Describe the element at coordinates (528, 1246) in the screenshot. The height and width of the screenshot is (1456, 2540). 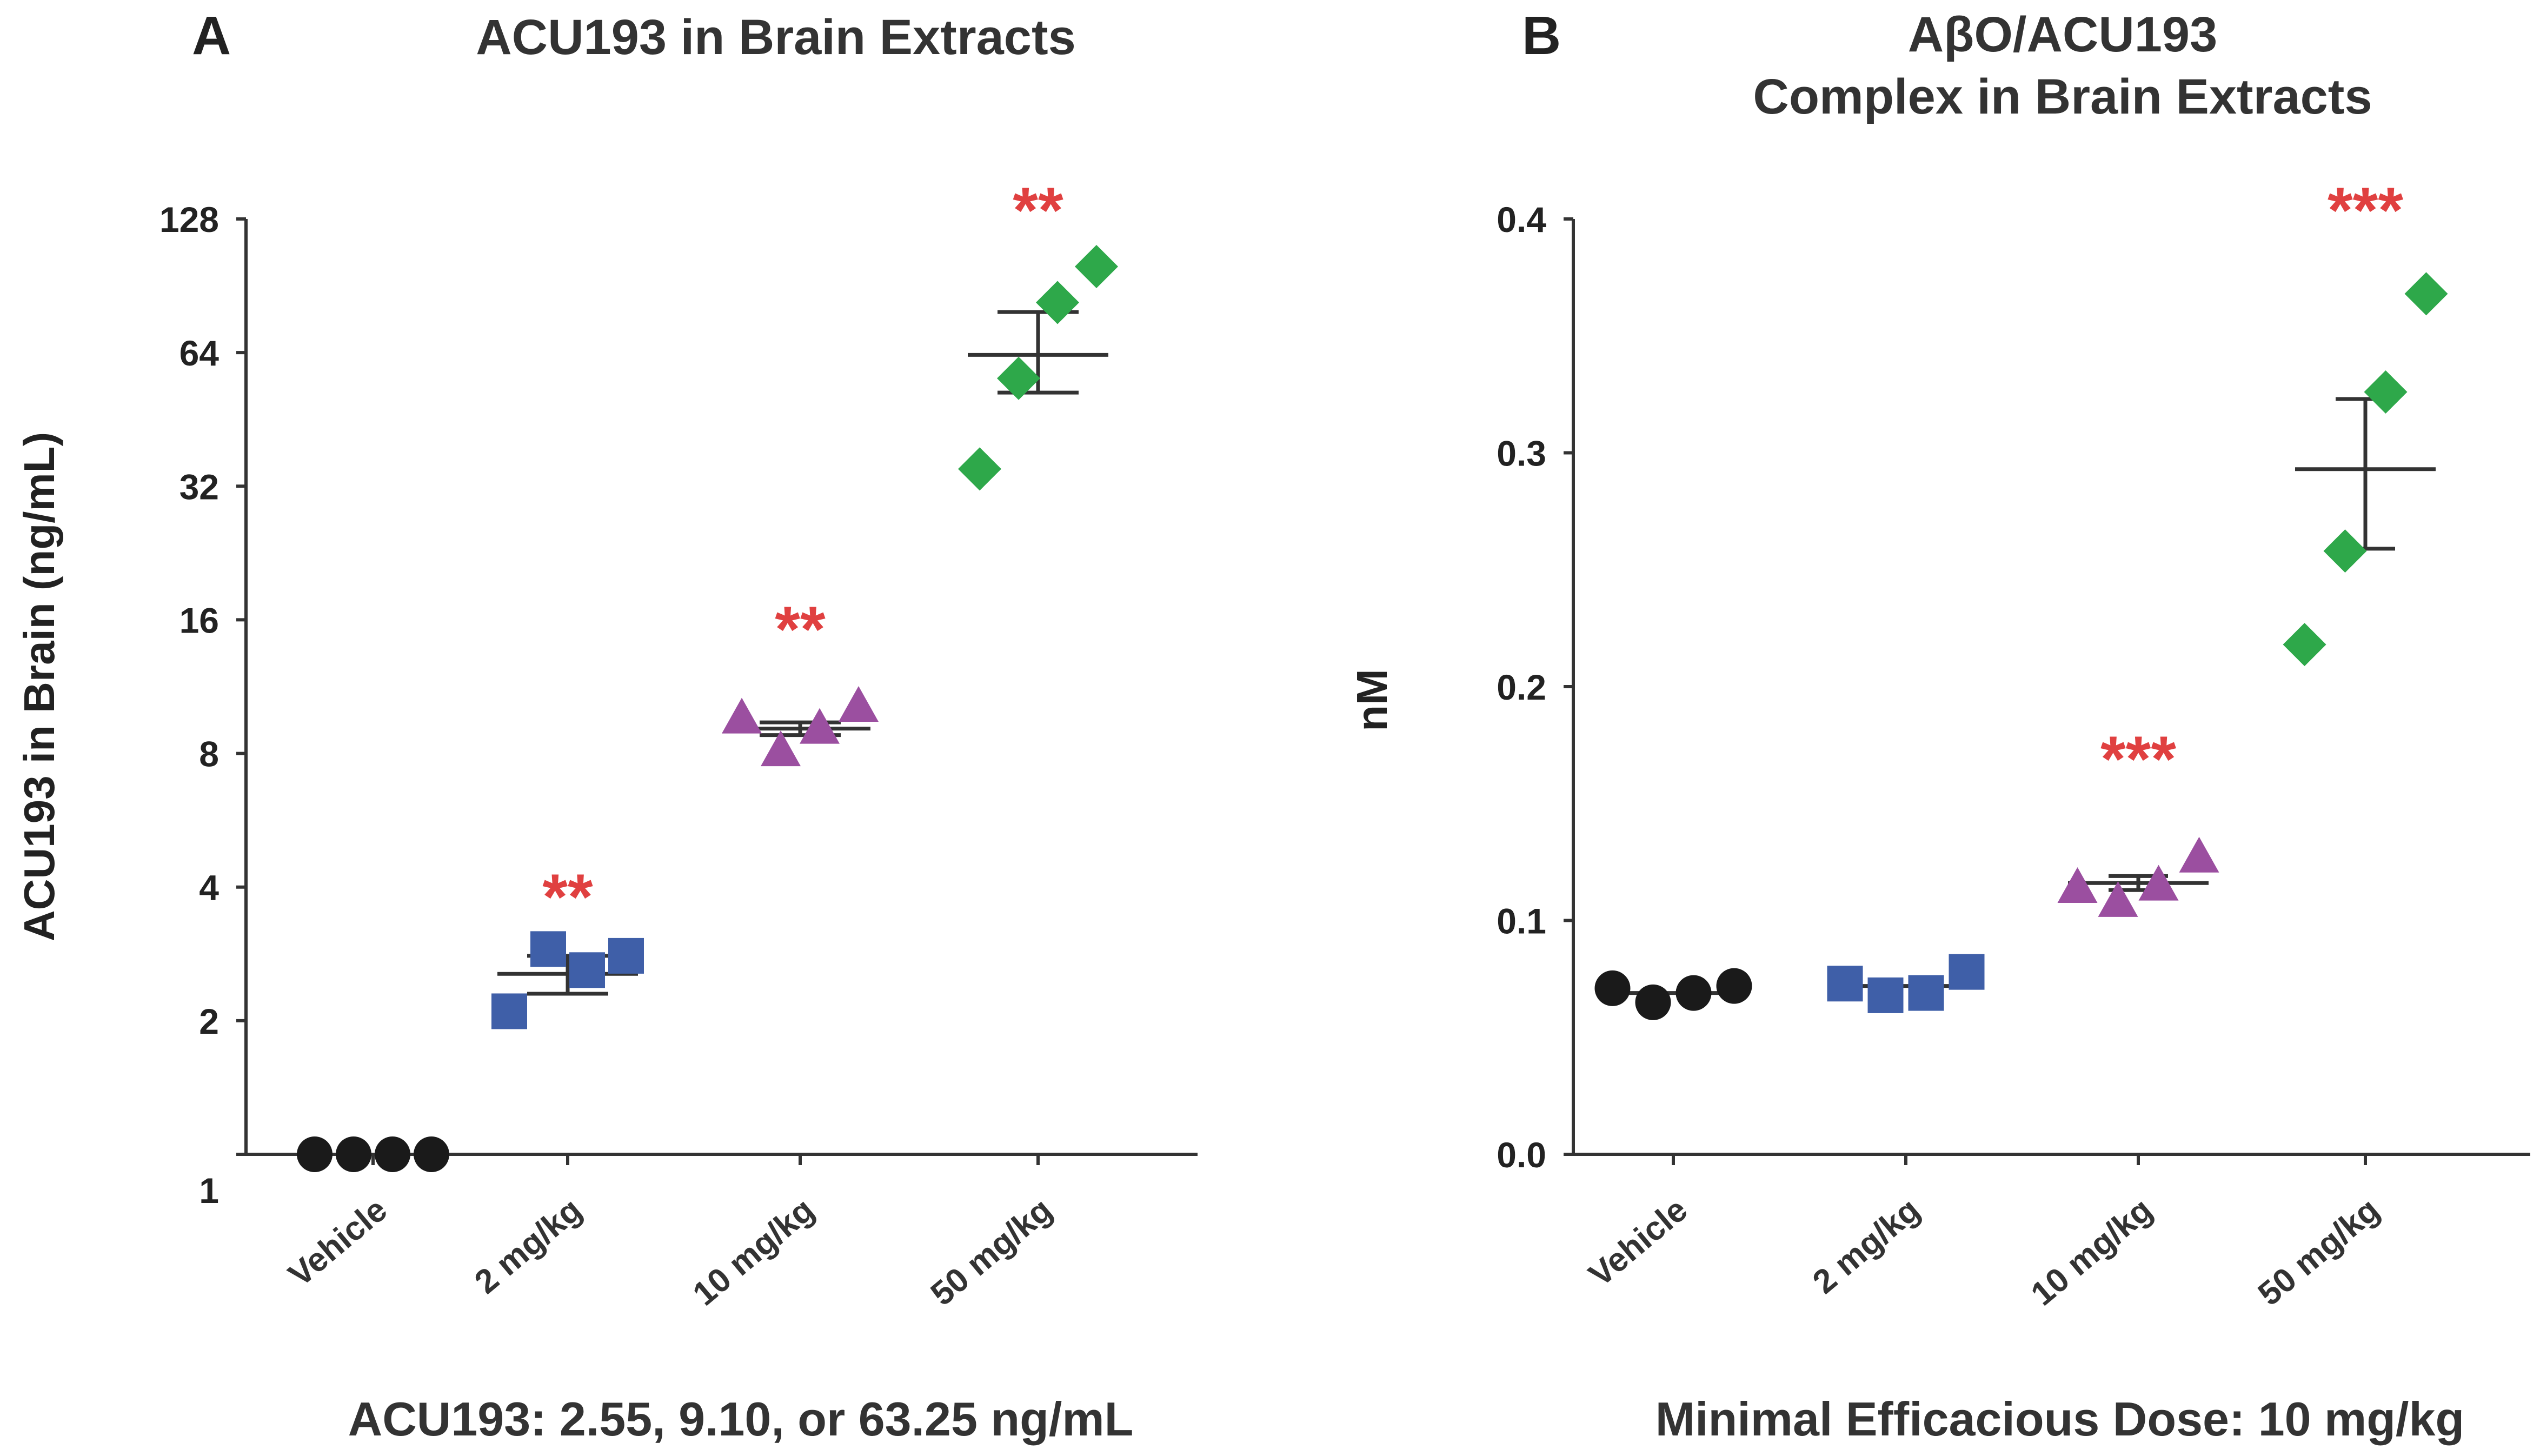
I see `panel-a-x-tick-label-2-mg-kg: 2 mg/kg` at that location.